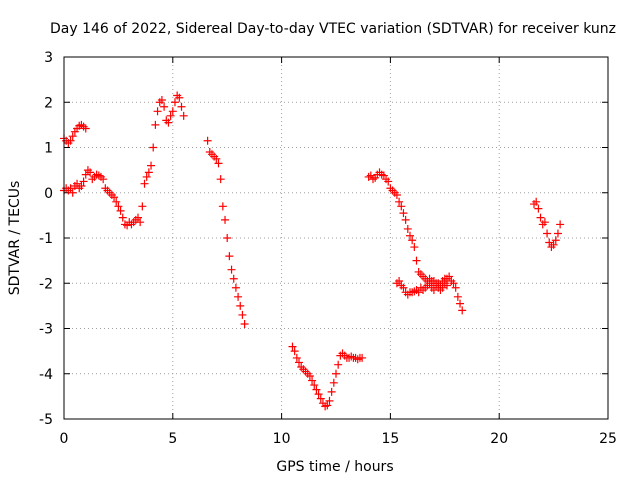  What do you see at coordinates (15, 238) in the screenshot?
I see `y-axis-label: SDTVAR / TECUs` at bounding box center [15, 238].